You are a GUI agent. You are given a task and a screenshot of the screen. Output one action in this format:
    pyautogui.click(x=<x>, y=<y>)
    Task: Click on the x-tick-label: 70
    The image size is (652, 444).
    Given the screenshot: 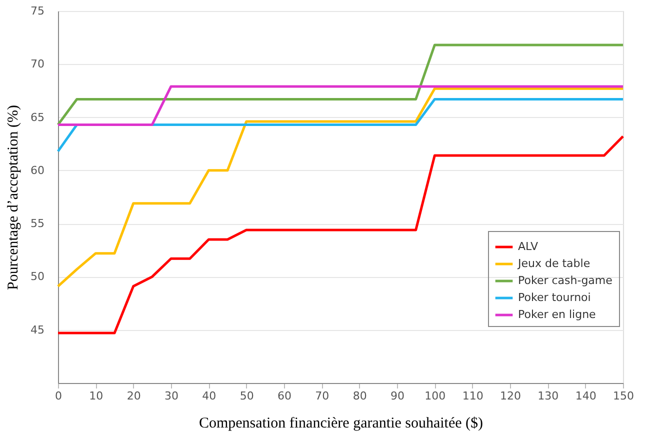 What is the action you would take?
    pyautogui.click(x=322, y=396)
    